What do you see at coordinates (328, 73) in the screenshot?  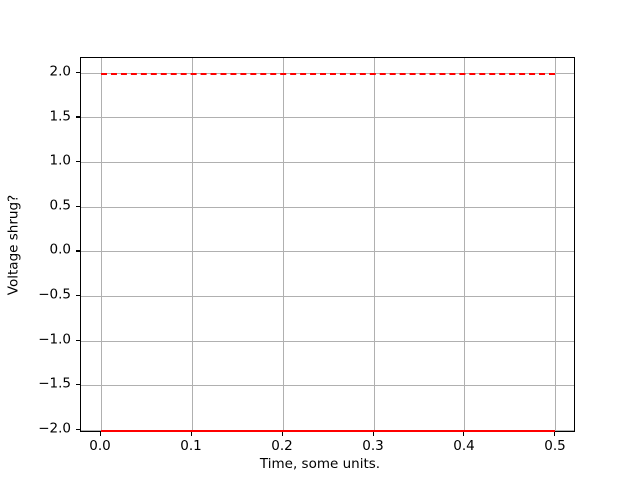 I see `data-line-upper-level` at bounding box center [328, 73].